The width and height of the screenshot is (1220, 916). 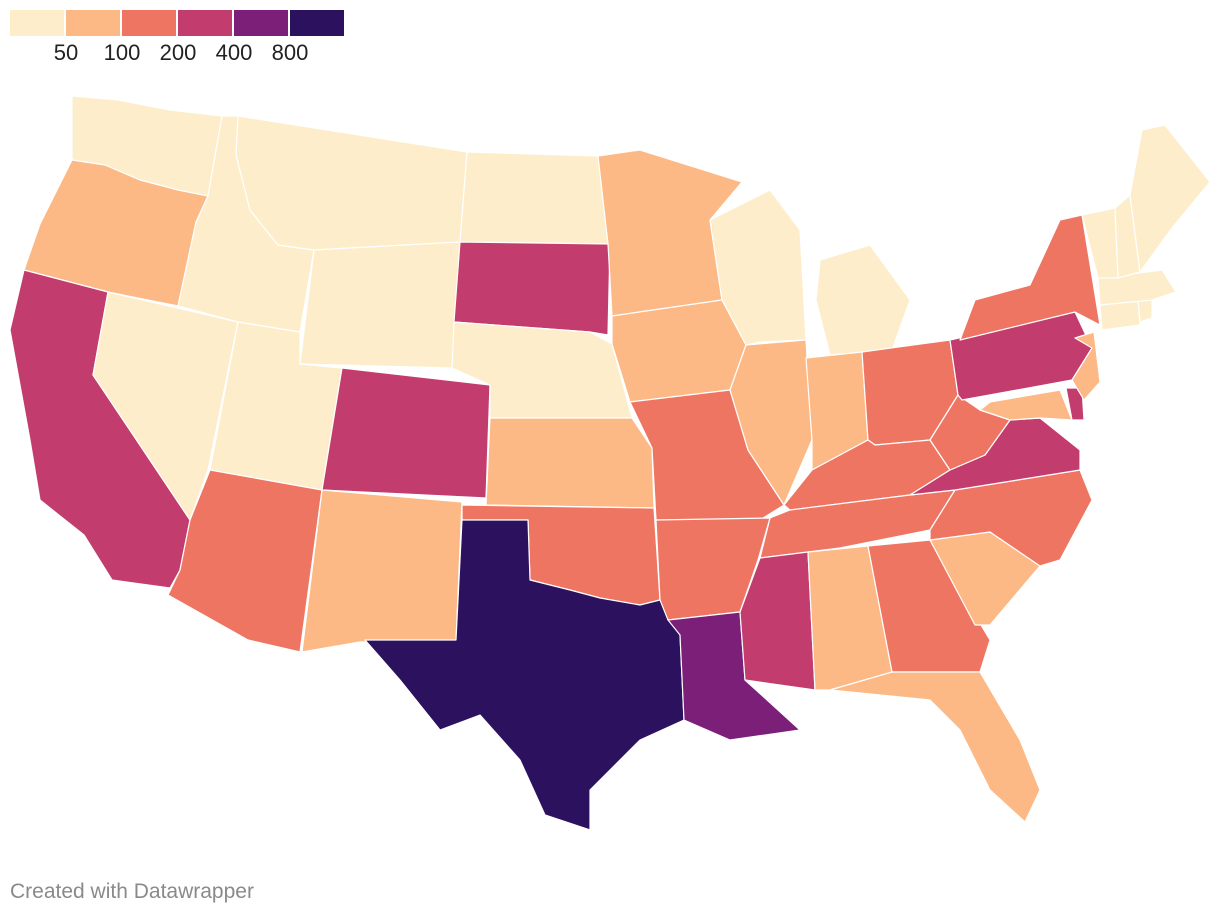 What do you see at coordinates (935, 747) in the screenshot?
I see `state-florida` at bounding box center [935, 747].